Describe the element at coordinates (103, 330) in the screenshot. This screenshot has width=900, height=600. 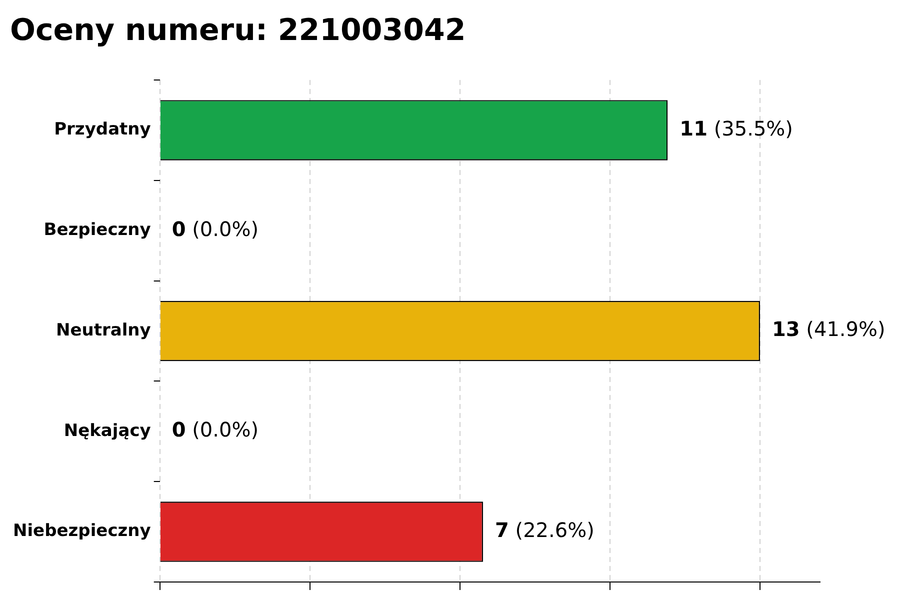
I see `y-tick-label: Neutralny` at that location.